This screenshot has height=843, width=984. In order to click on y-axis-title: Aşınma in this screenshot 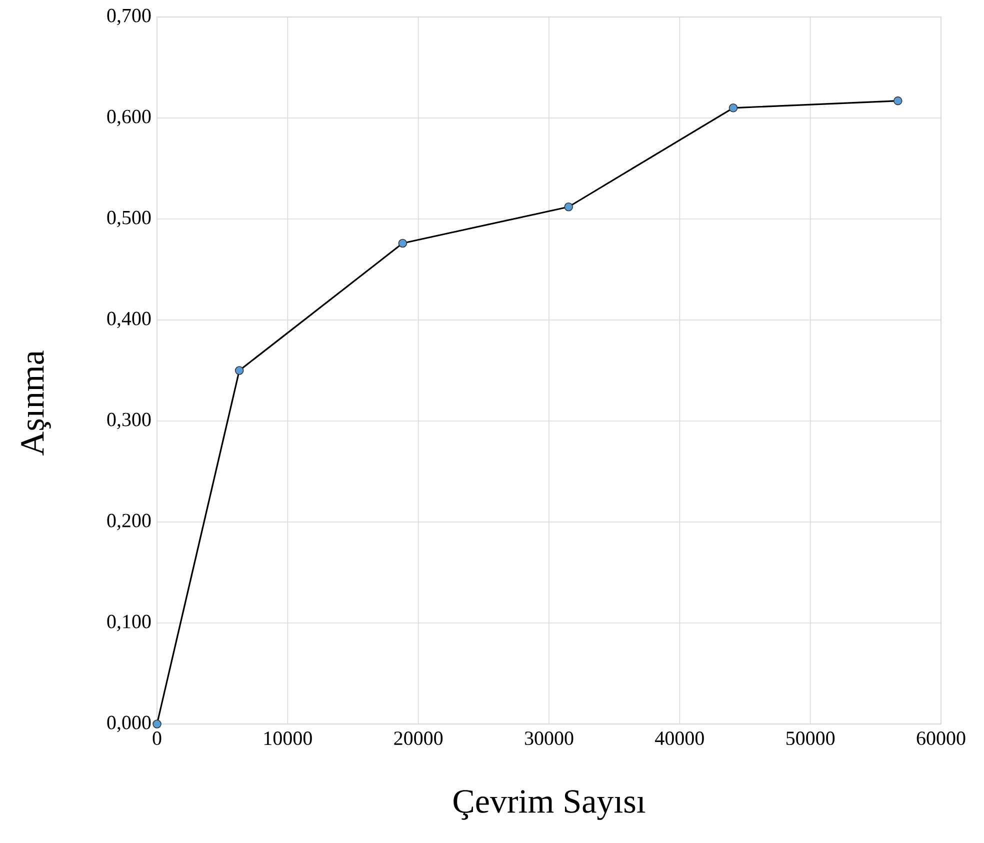, I will do `click(36, 403)`.